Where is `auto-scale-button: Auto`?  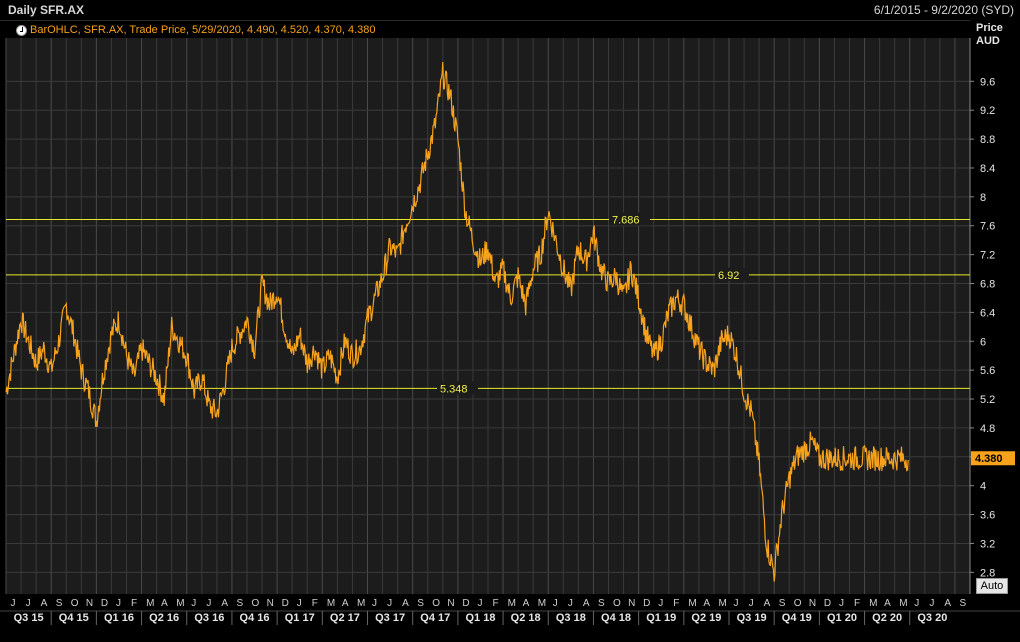
auto-scale-button: Auto is located at coordinates (992, 586).